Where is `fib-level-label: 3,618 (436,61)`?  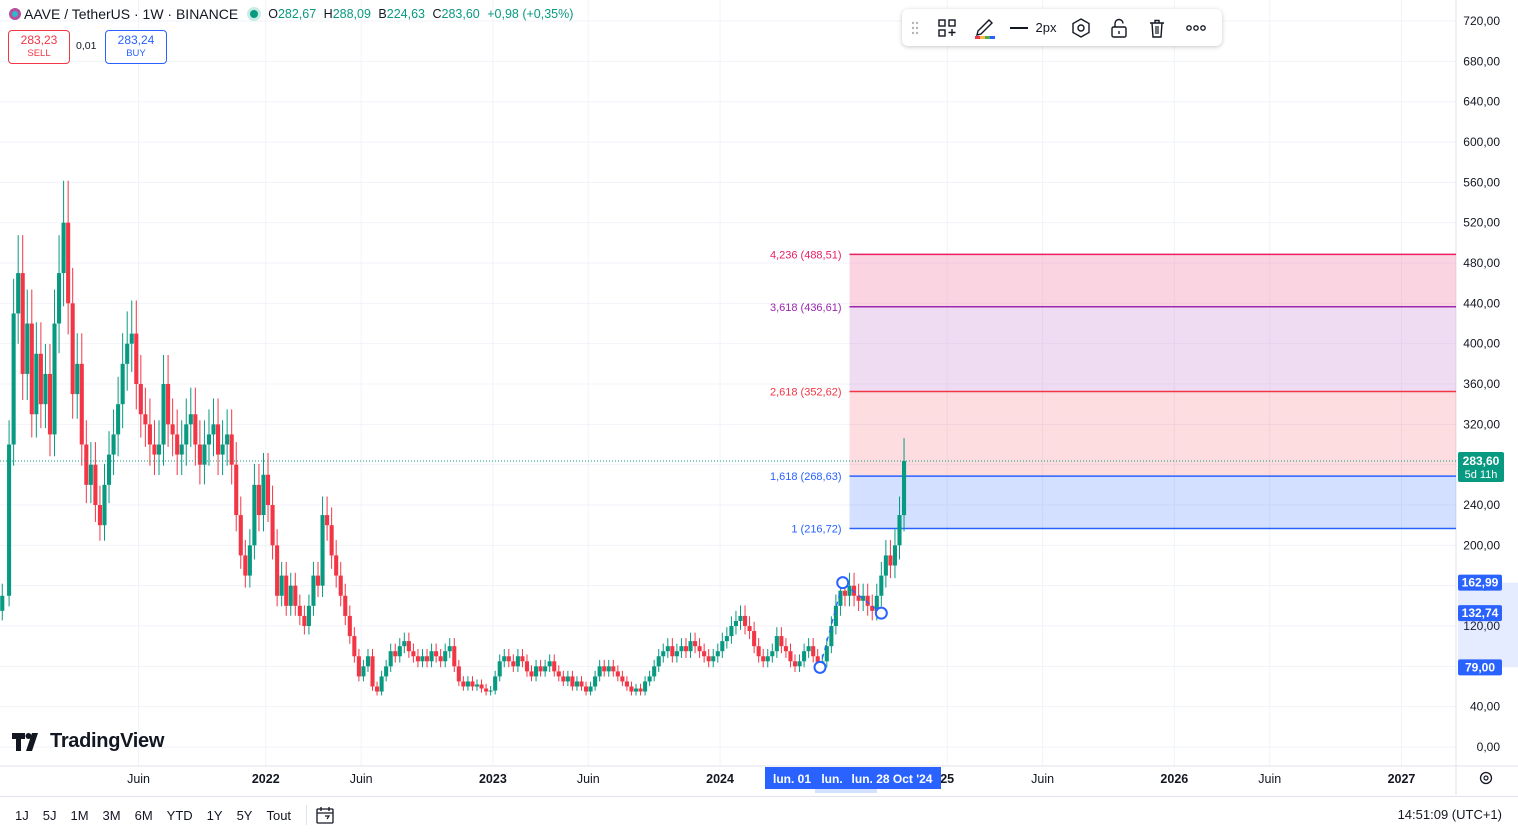 fib-level-label: 3,618 (436,61) is located at coordinates (806, 308).